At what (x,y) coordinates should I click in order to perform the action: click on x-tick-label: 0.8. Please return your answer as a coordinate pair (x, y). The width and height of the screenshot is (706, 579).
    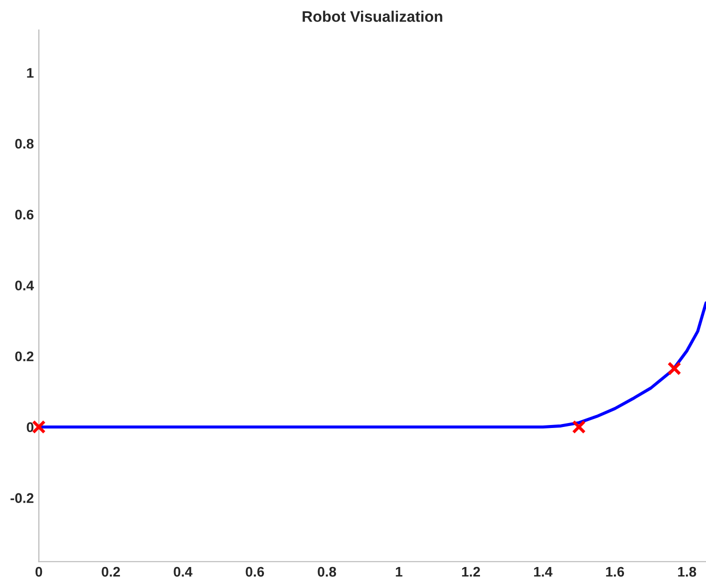
    Looking at the image, I should click on (327, 571).